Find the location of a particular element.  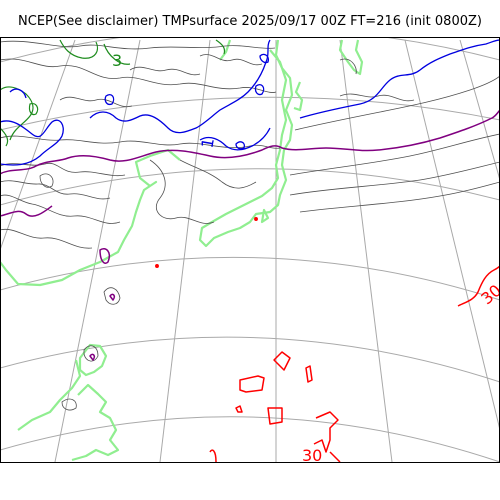

coastline-korea is located at coordinates (91, 217).